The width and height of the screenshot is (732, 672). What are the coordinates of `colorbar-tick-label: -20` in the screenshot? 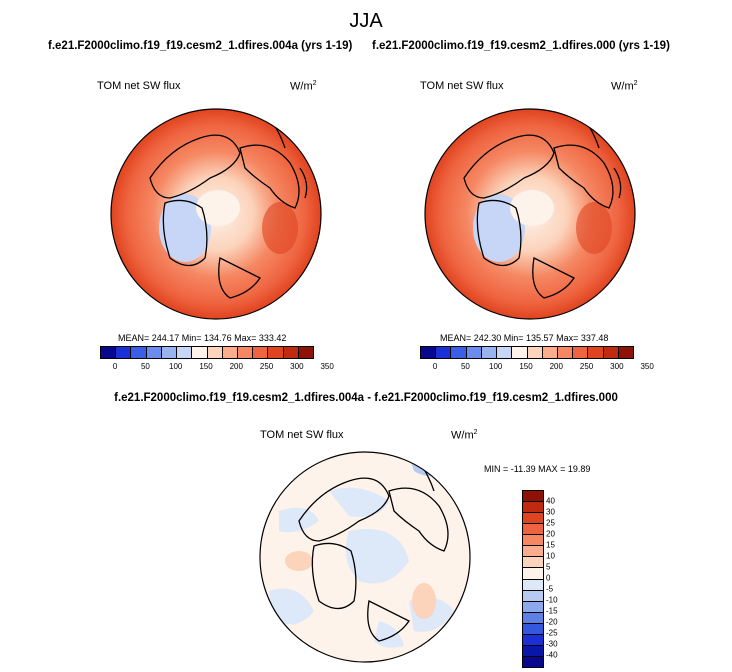 It's located at (552, 622).